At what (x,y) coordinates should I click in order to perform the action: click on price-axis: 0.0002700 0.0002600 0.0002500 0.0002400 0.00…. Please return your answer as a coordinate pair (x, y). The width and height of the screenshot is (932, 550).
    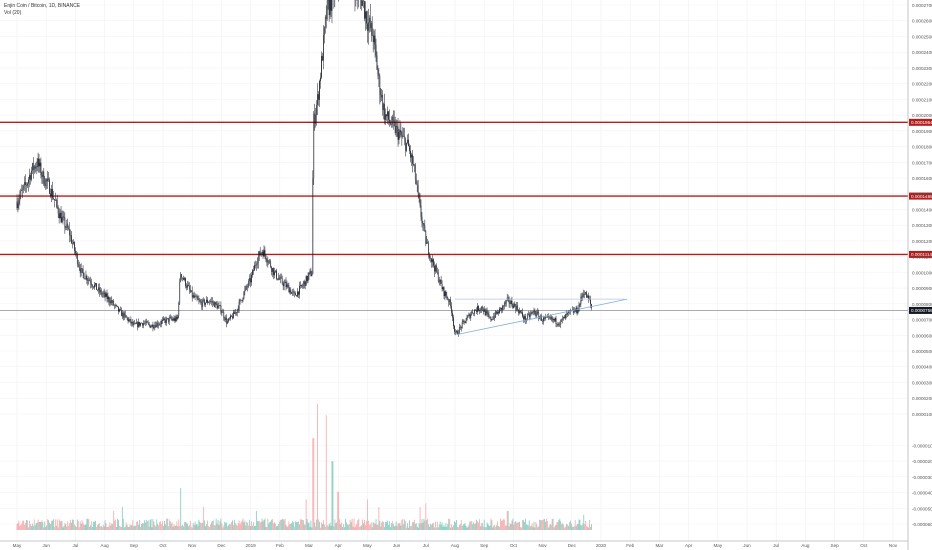
    Looking at the image, I should click on (919, 275).